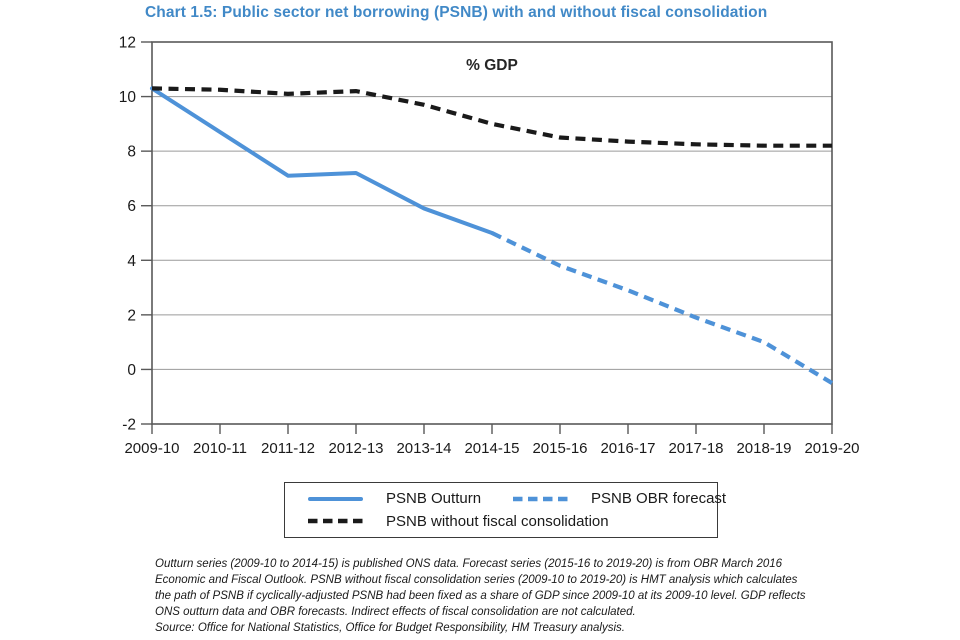 The height and width of the screenshot is (640, 960). Describe the element at coordinates (831, 448) in the screenshot. I see `x-axis-label: 2019-20` at that location.